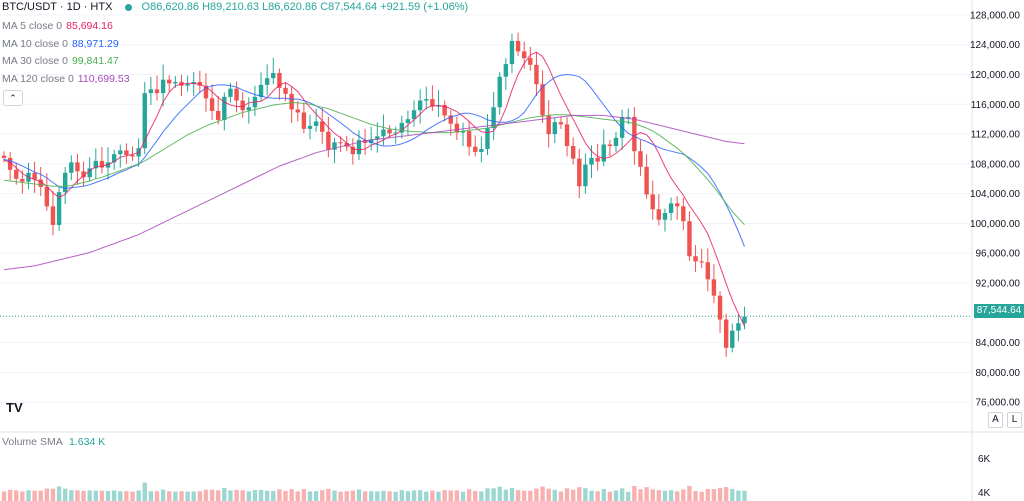 This screenshot has width=1024, height=501. What do you see at coordinates (14, 407) in the screenshot?
I see `tradingview-logo: TV` at bounding box center [14, 407].